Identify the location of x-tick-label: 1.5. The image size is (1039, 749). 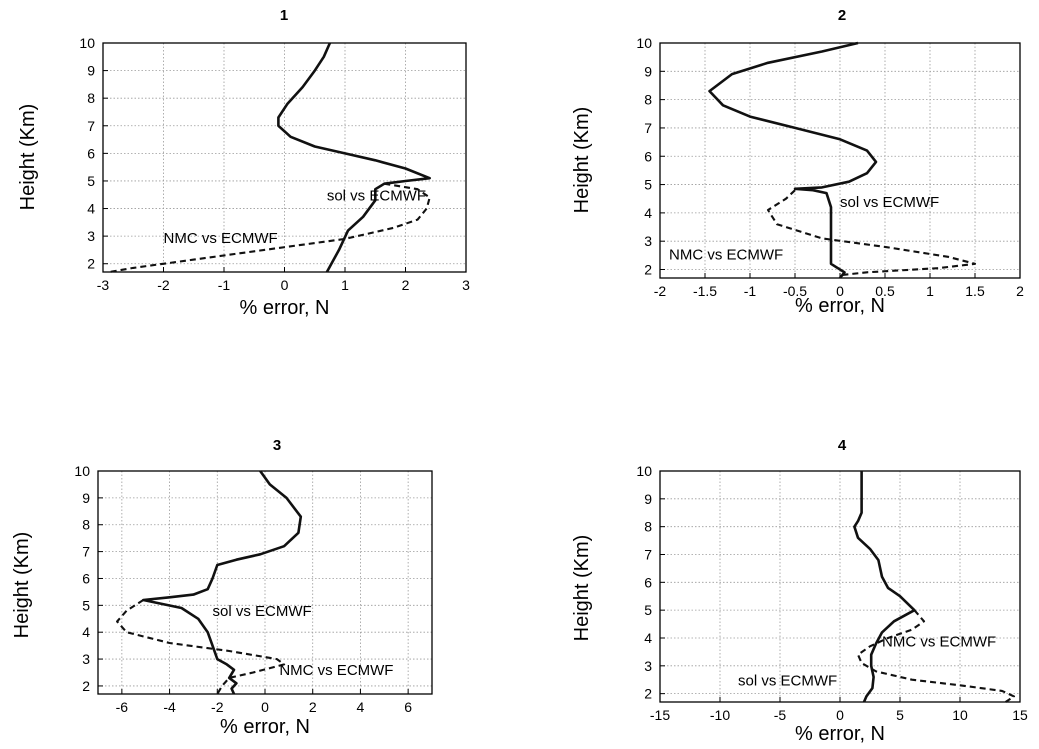
(975, 291).